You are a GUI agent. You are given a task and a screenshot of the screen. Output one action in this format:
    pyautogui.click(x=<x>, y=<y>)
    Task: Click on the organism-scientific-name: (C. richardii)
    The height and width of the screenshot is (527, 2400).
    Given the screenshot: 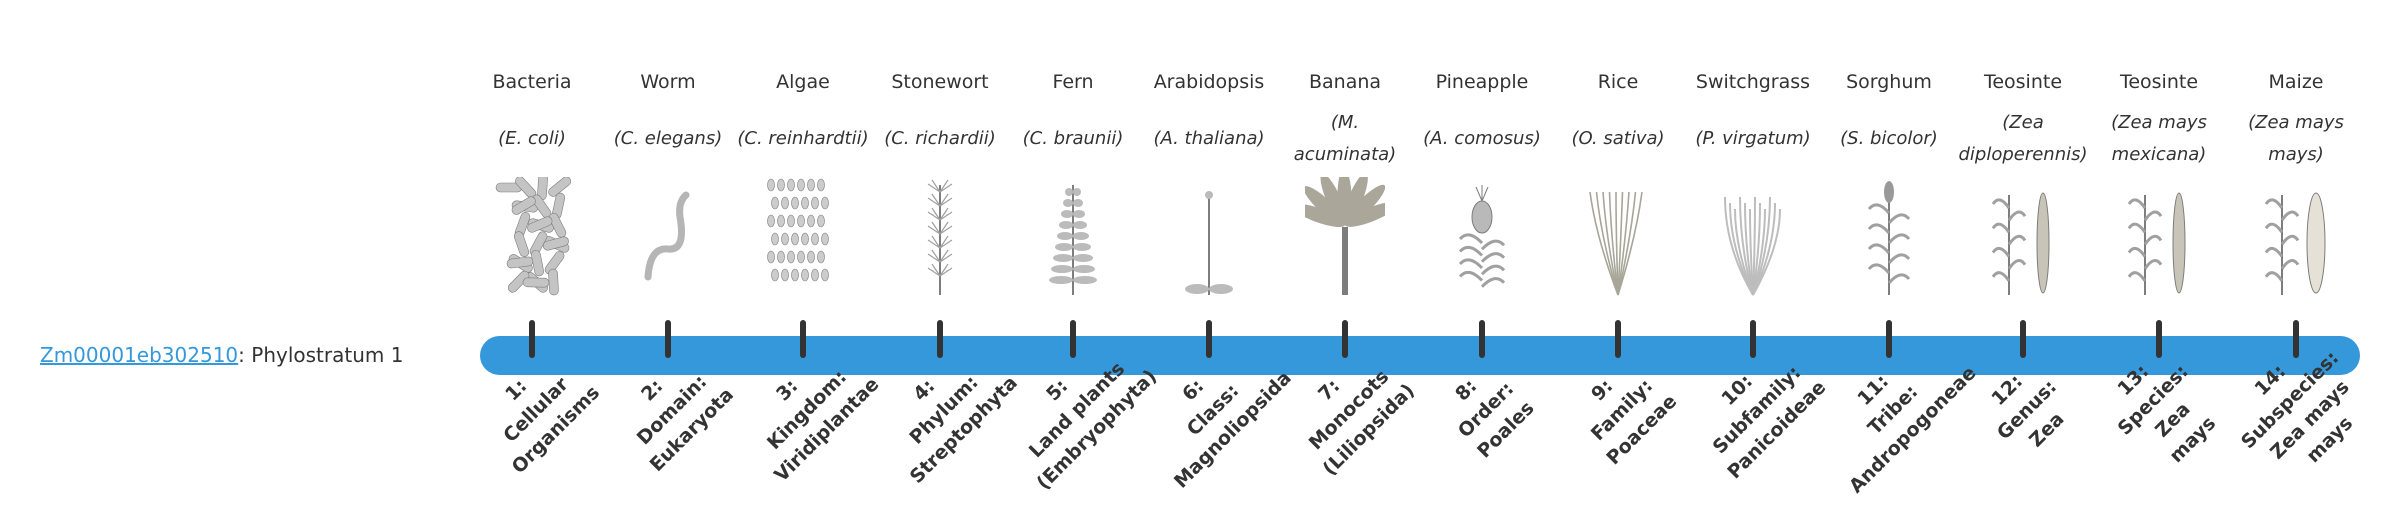 What is the action you would take?
    pyautogui.click(x=940, y=139)
    